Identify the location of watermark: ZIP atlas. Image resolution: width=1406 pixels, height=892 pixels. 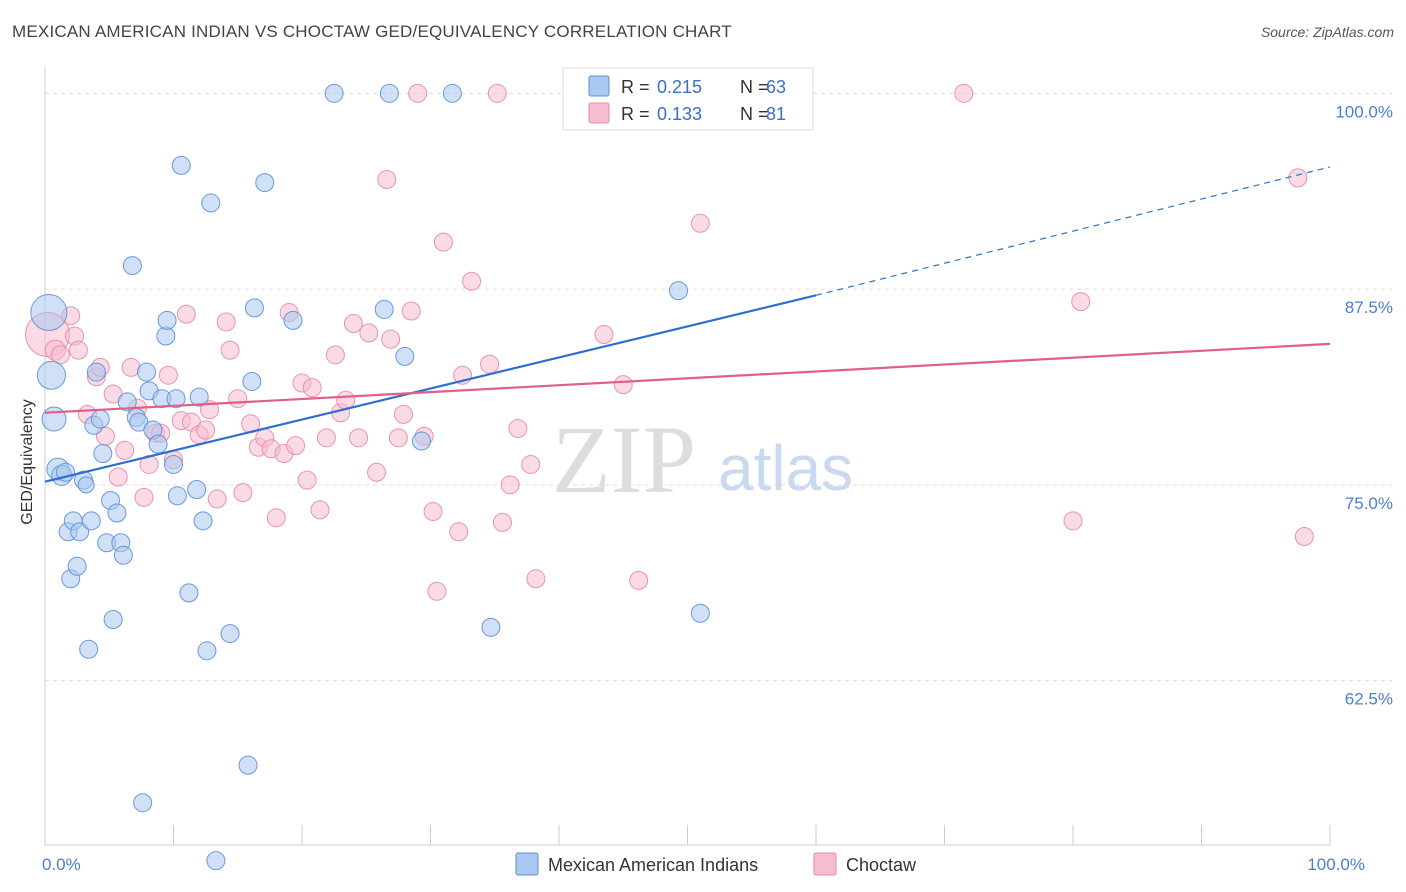
(702, 459).